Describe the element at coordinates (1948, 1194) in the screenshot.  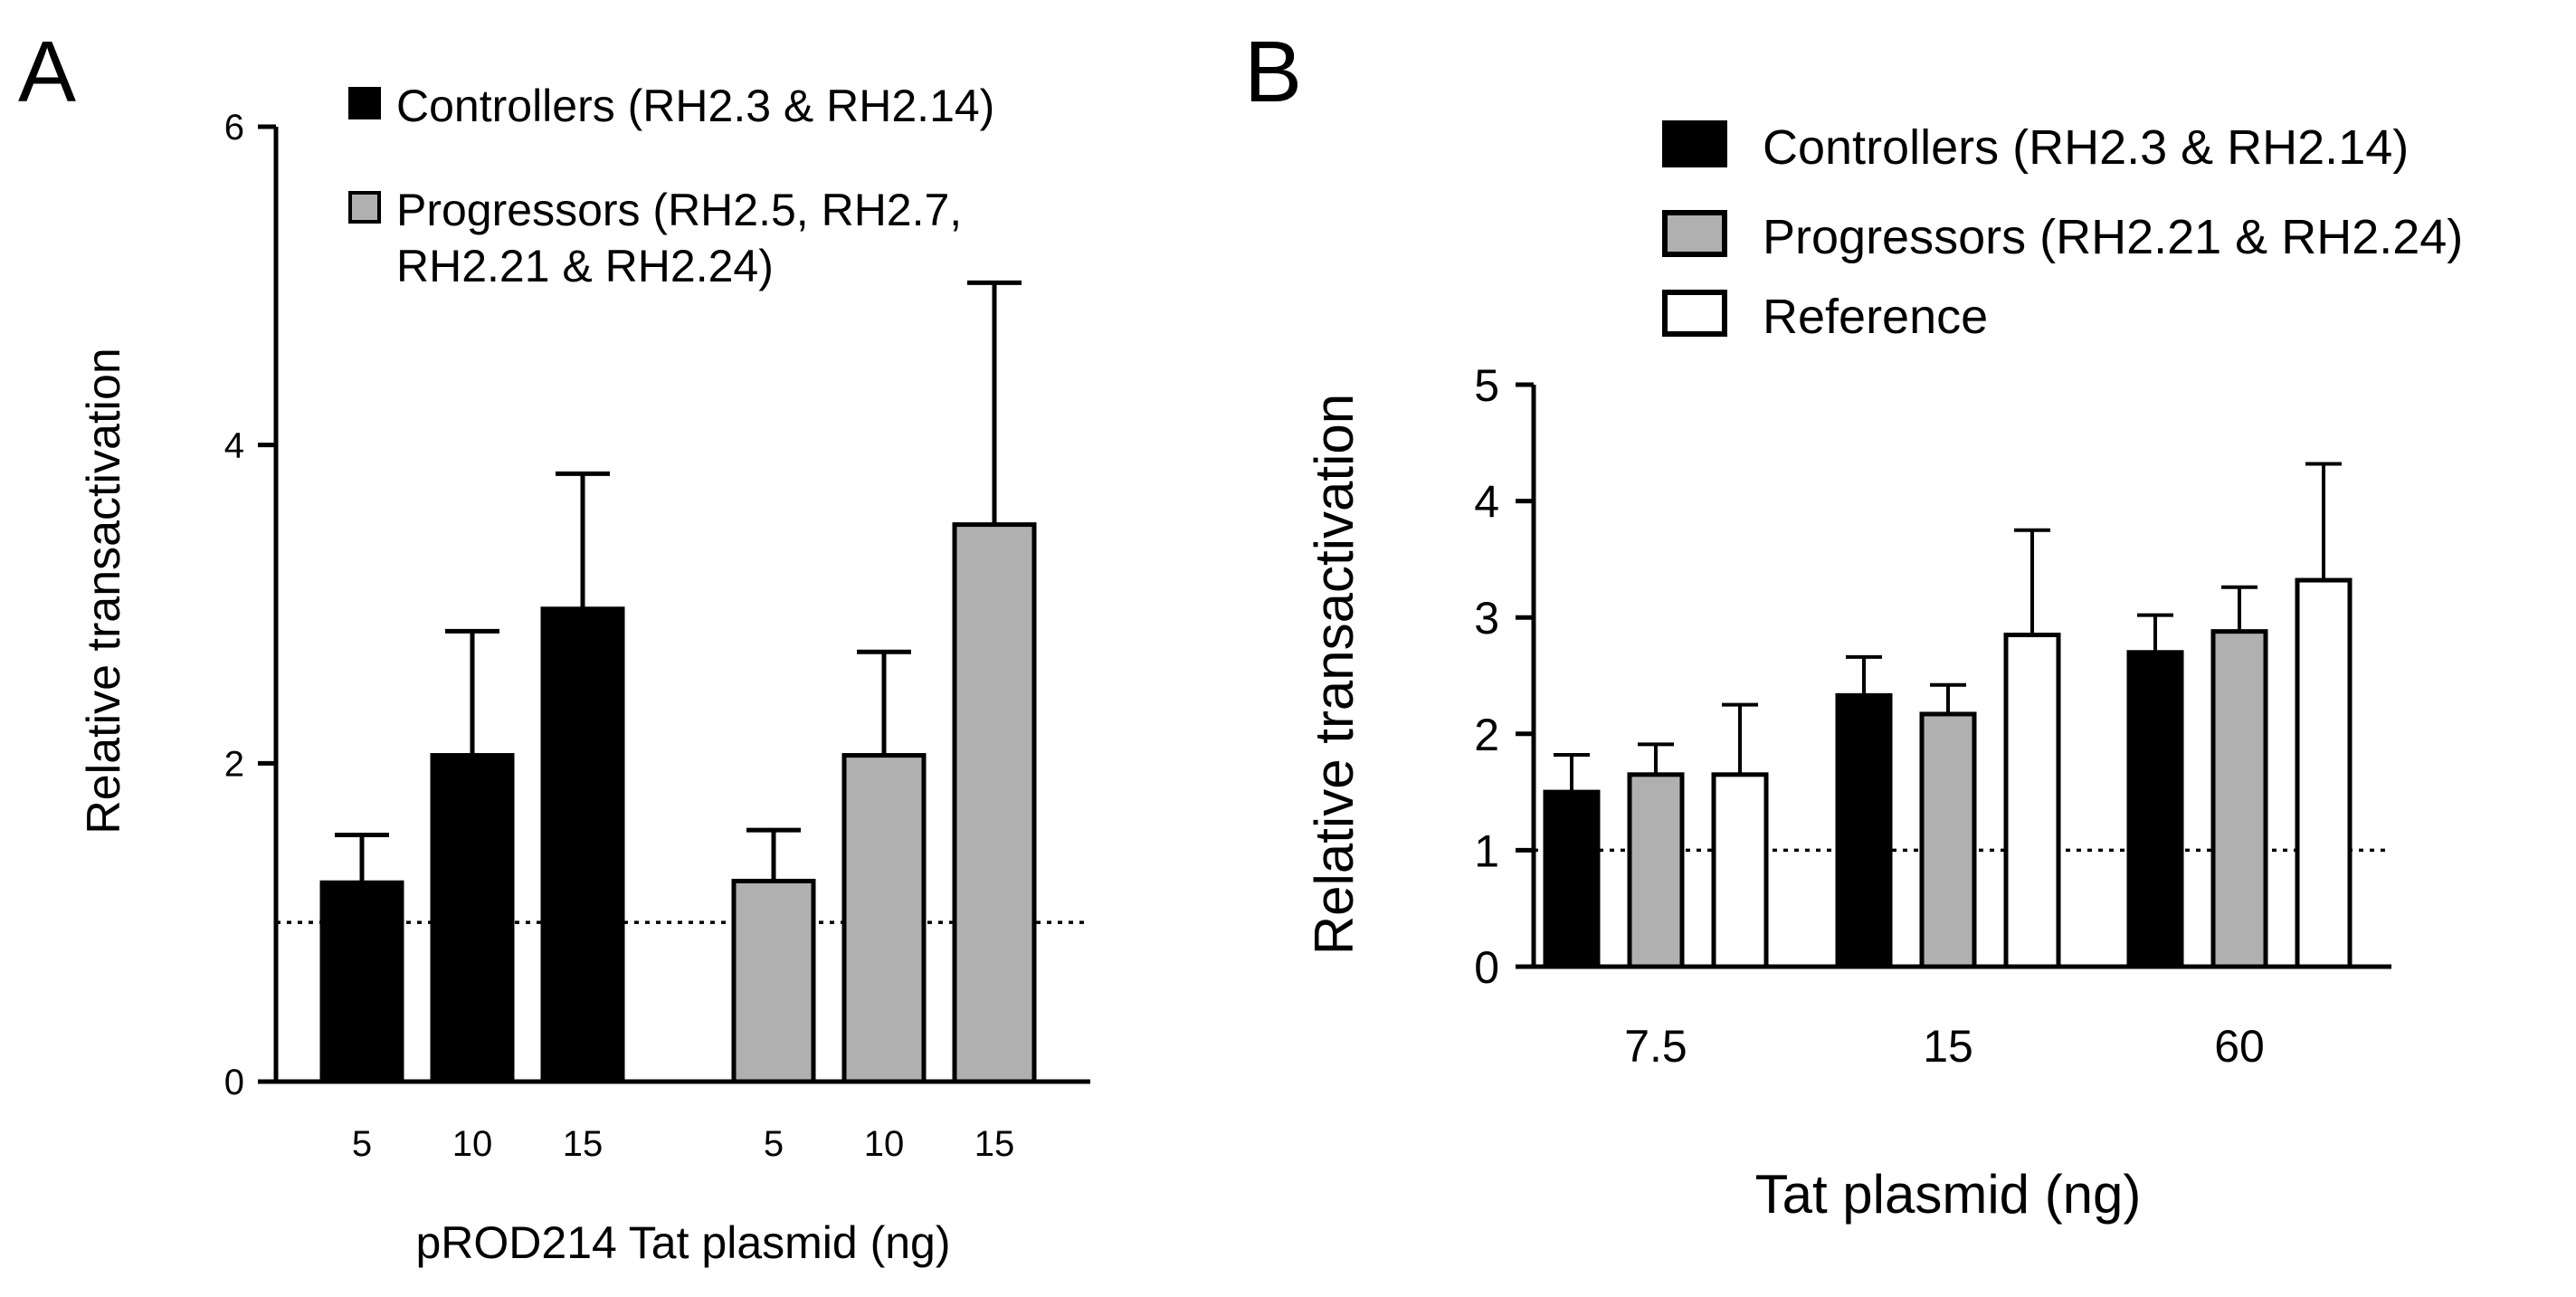
I see `x-axis-label: Tat plasmid (ng)` at that location.